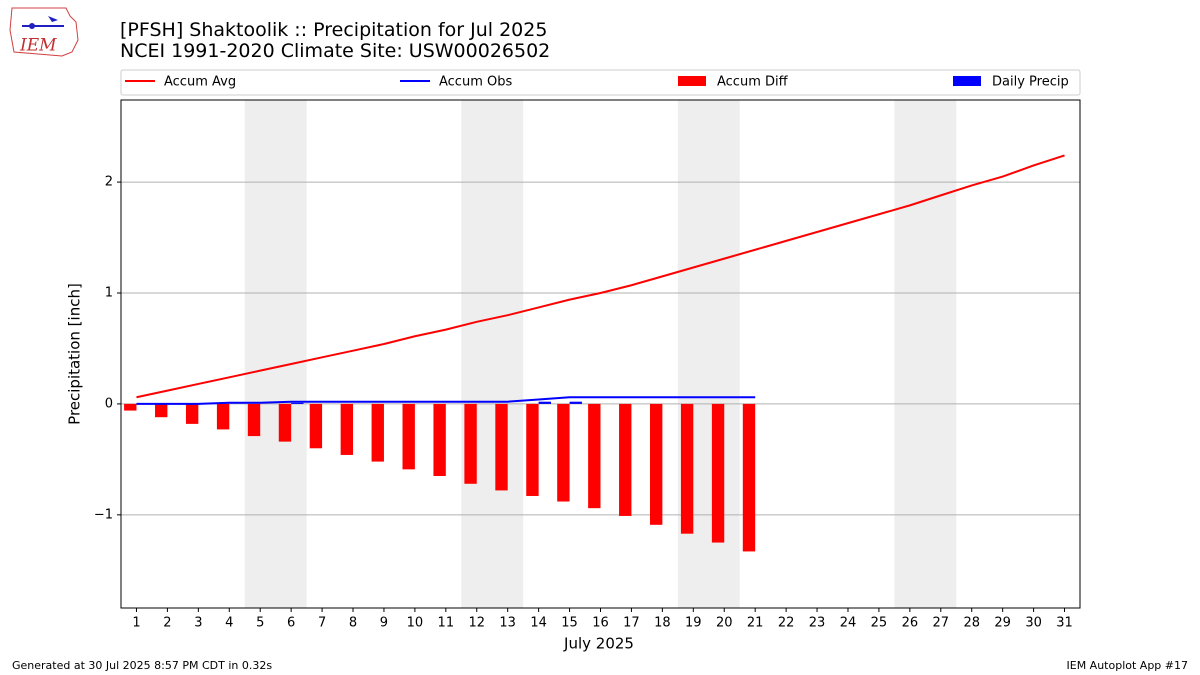 This screenshot has width=1200, height=675. I want to click on x-tick-label: 27, so click(941, 623).